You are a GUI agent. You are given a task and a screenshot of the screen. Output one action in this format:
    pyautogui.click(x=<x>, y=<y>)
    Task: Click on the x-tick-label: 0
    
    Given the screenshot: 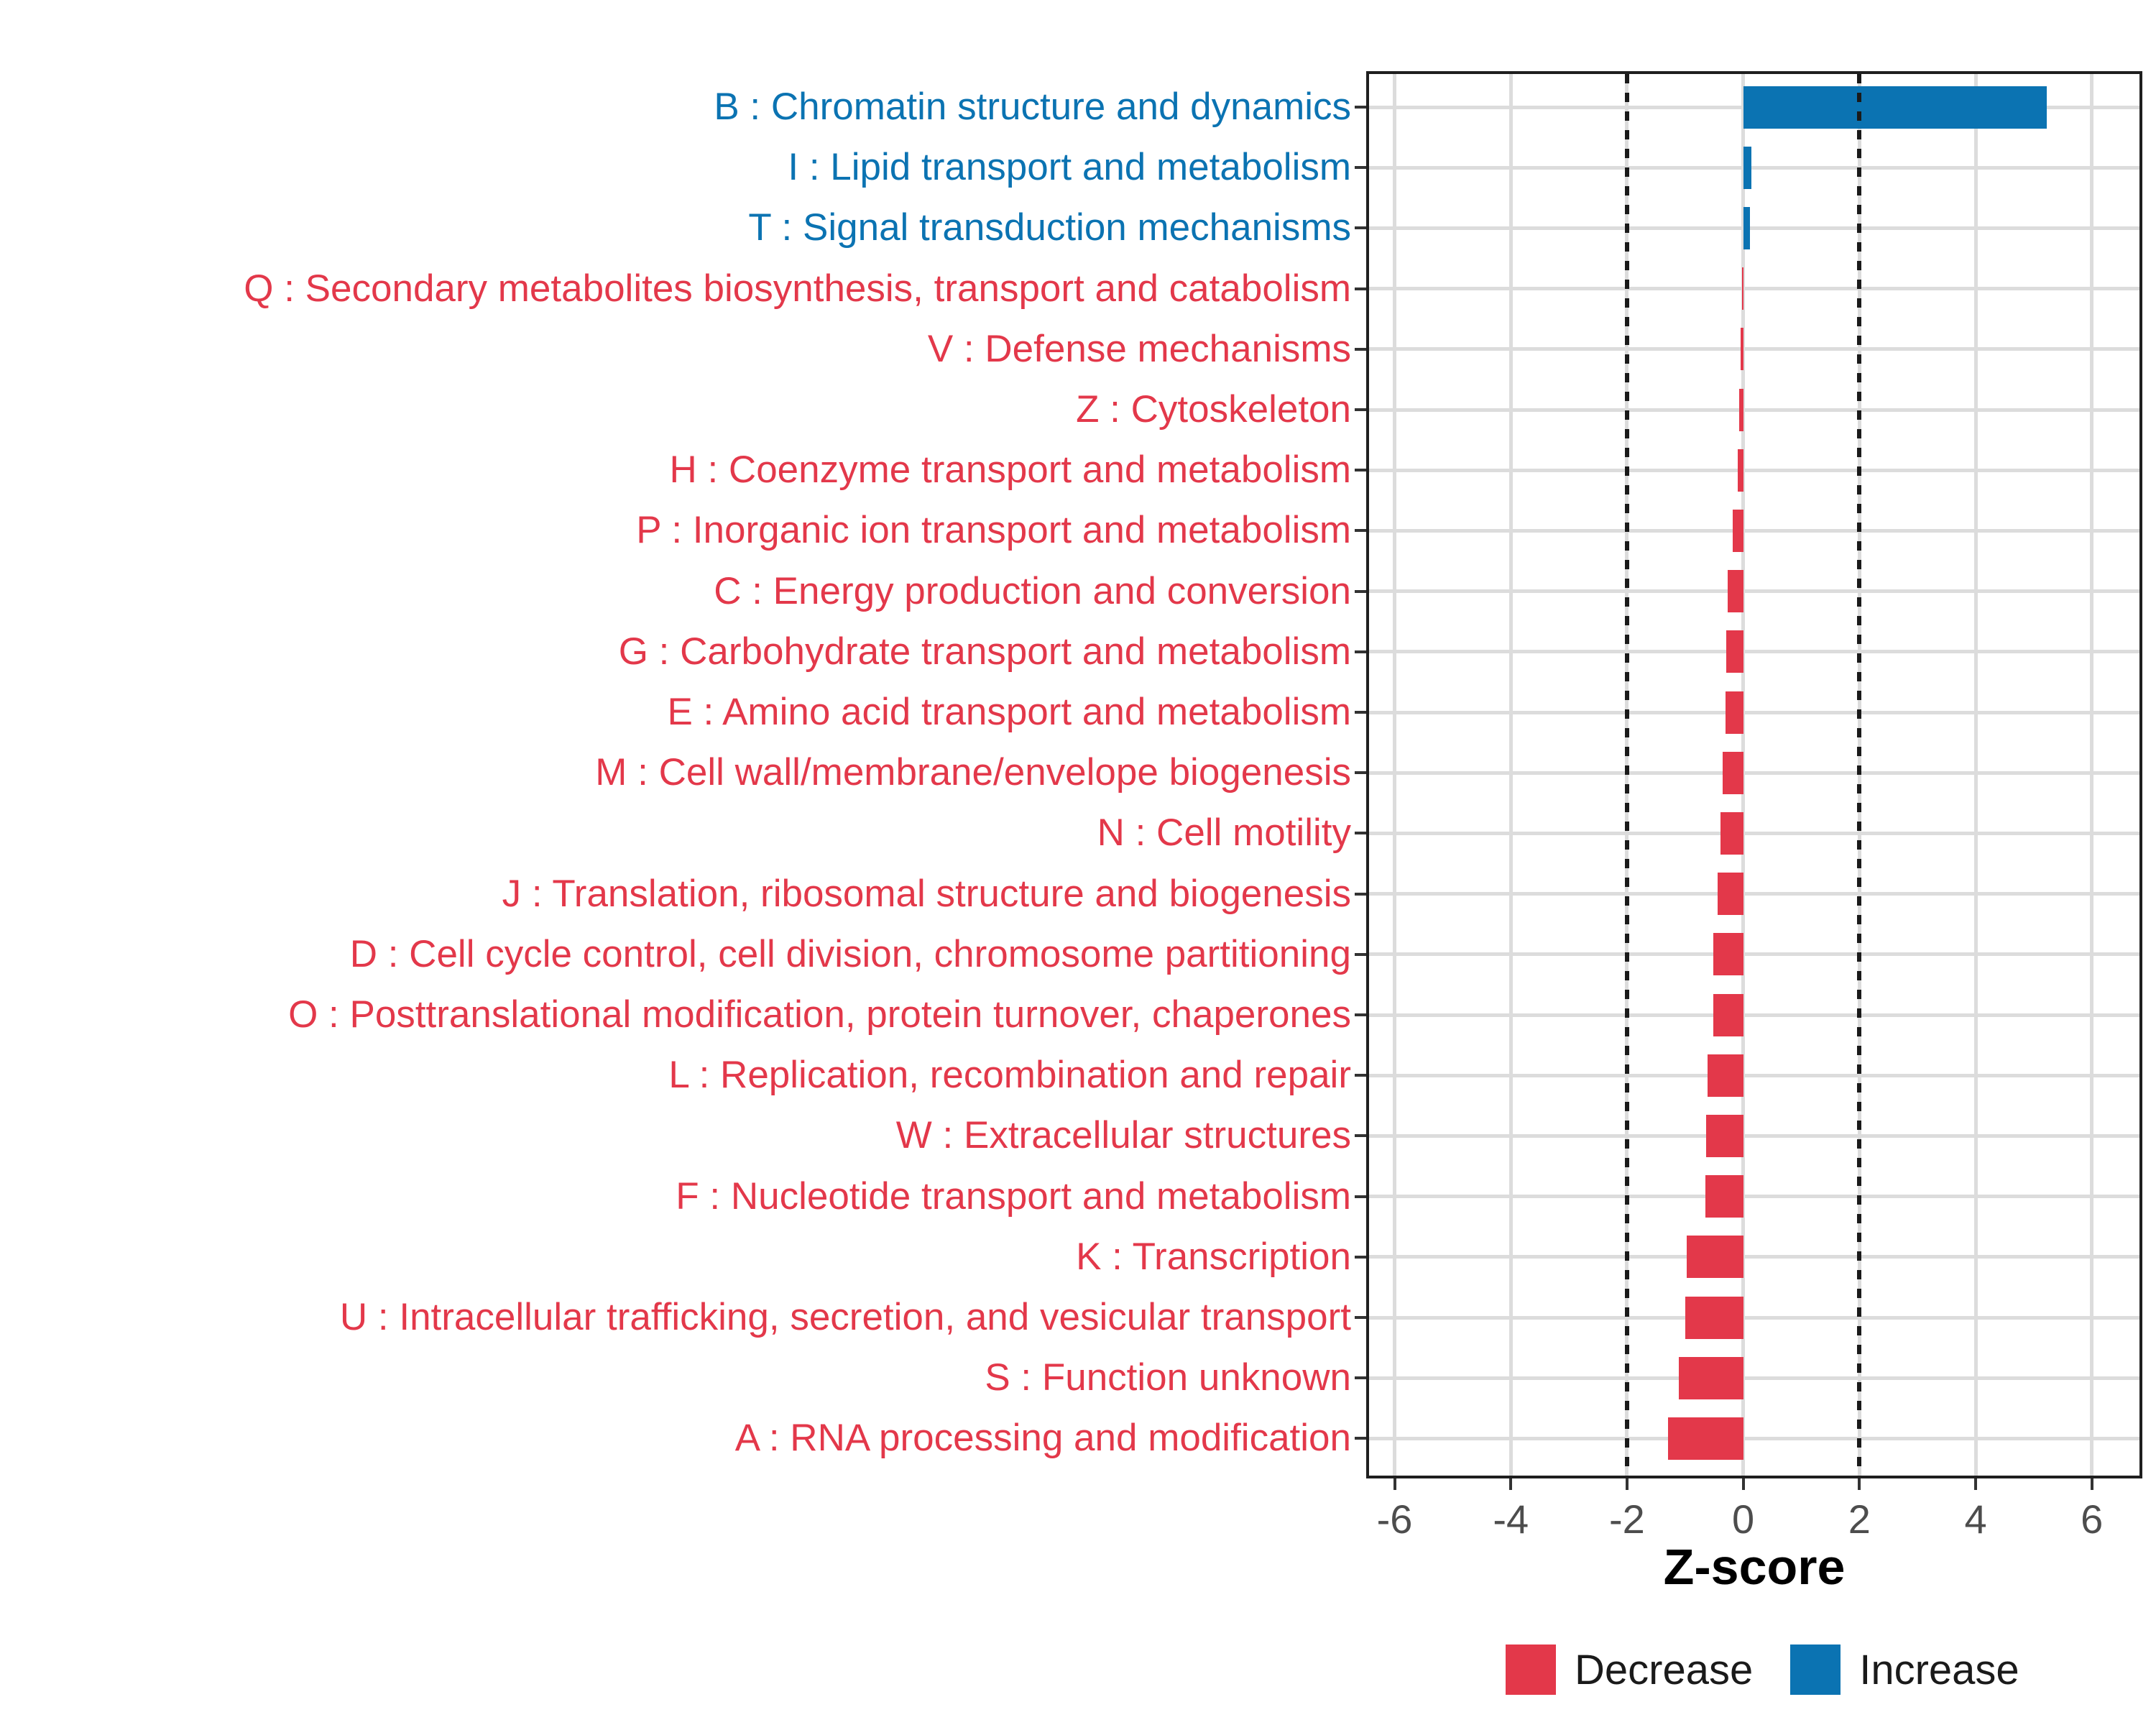 What is the action you would take?
    pyautogui.click(x=1744, y=1519)
    